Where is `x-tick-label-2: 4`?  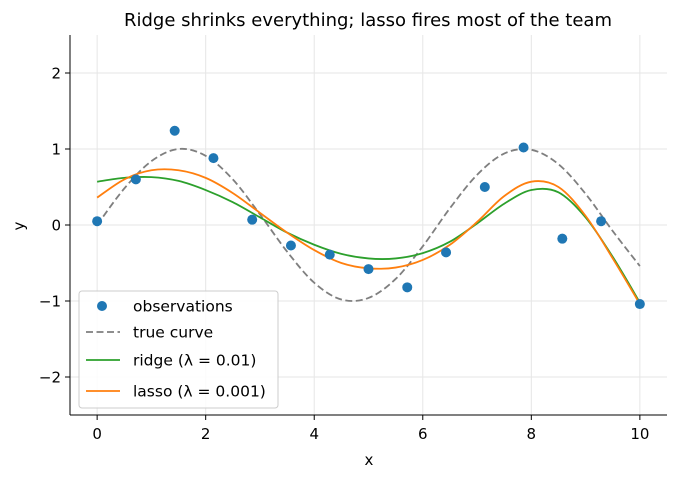
x-tick-label-2: 4 is located at coordinates (314, 434).